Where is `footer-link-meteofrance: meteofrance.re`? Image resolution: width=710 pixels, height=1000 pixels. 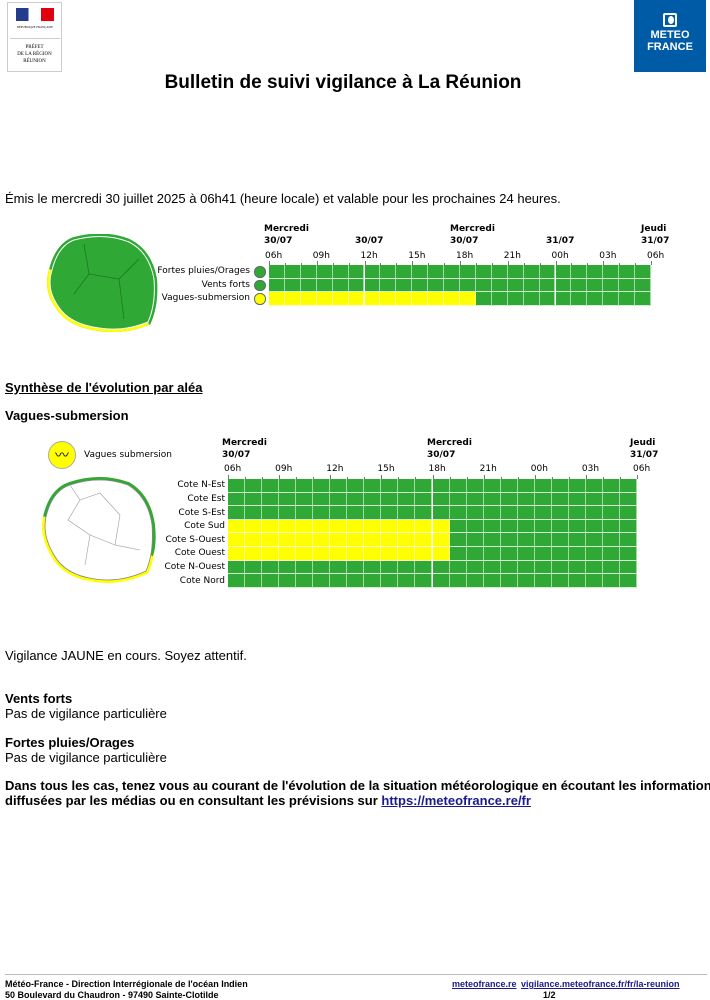
footer-link-meteofrance: meteofrance.re is located at coordinates (484, 984).